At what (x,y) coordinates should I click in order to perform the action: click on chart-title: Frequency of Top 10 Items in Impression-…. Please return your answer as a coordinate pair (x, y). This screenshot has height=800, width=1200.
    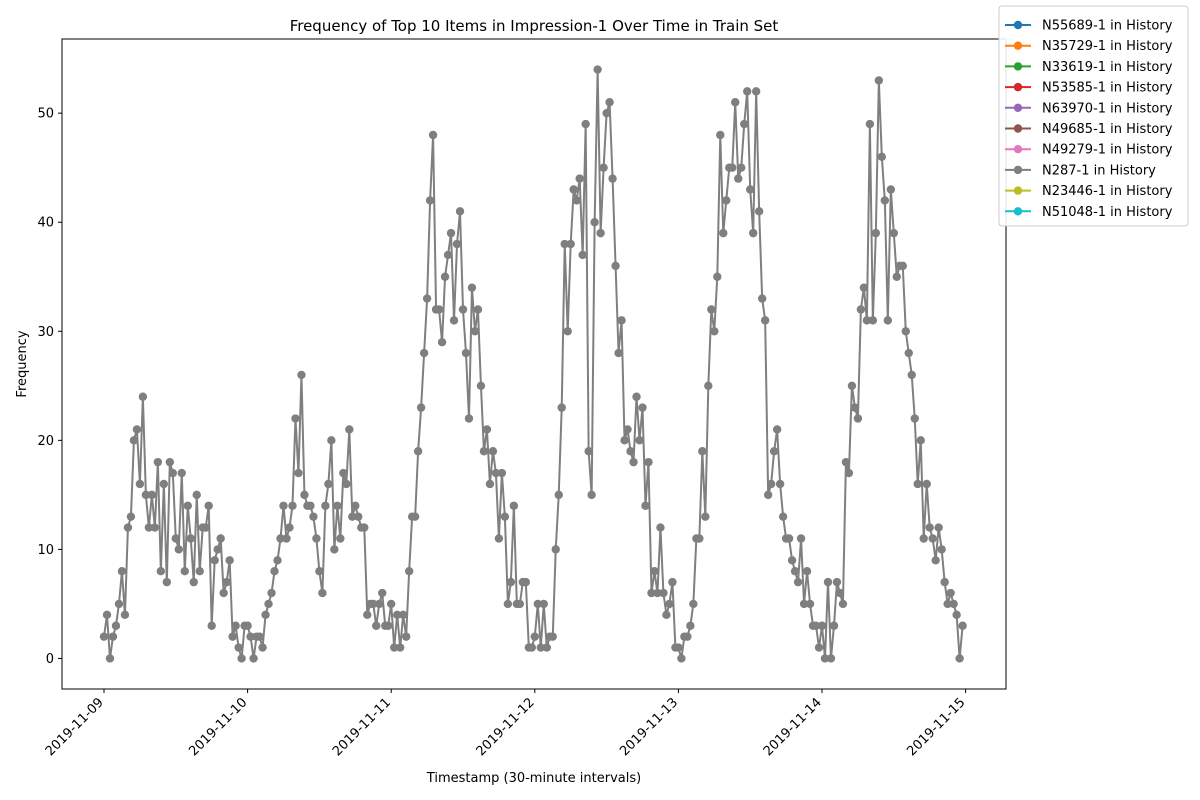
    Looking at the image, I should click on (534, 26).